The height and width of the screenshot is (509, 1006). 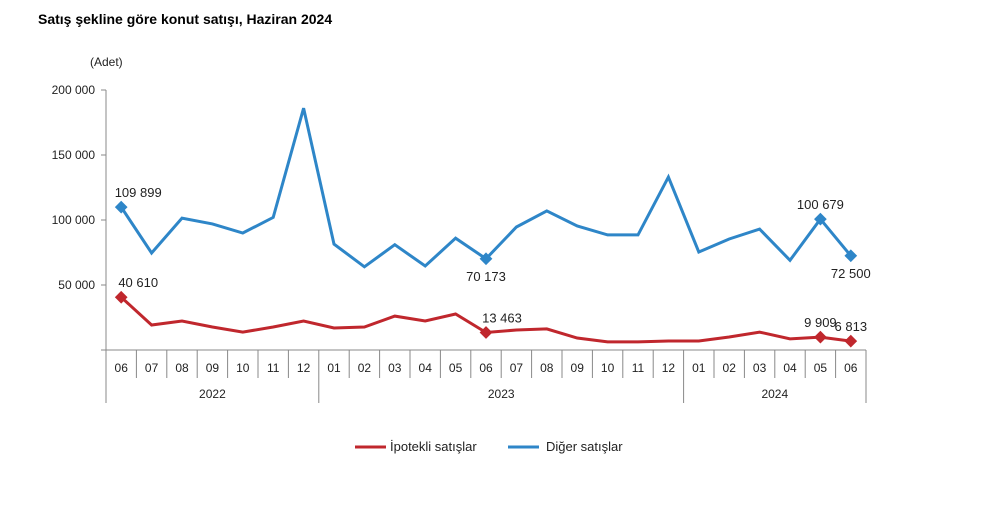 I want to click on y-axis-label: (Adet), so click(x=106, y=62).